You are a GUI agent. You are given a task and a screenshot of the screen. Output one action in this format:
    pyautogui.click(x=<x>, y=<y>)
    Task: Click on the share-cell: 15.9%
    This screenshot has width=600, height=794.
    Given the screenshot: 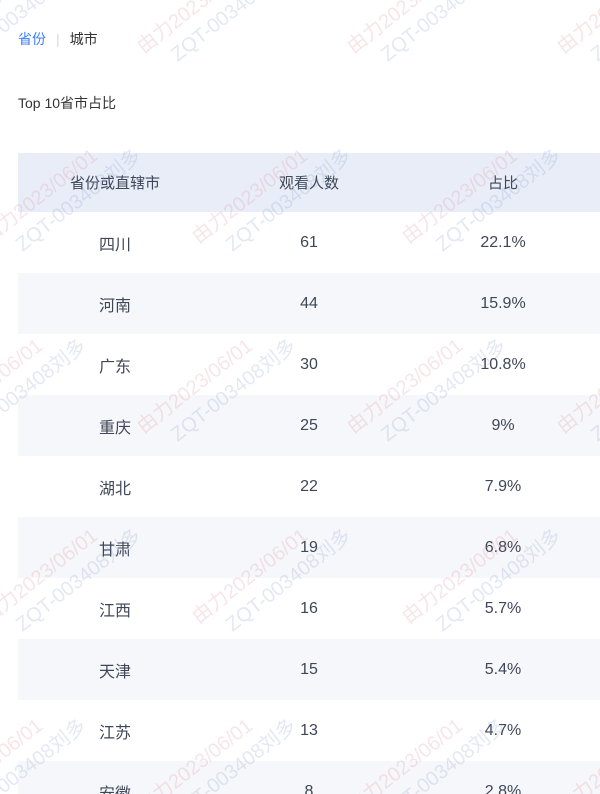 What is the action you would take?
    pyautogui.click(x=503, y=303)
    